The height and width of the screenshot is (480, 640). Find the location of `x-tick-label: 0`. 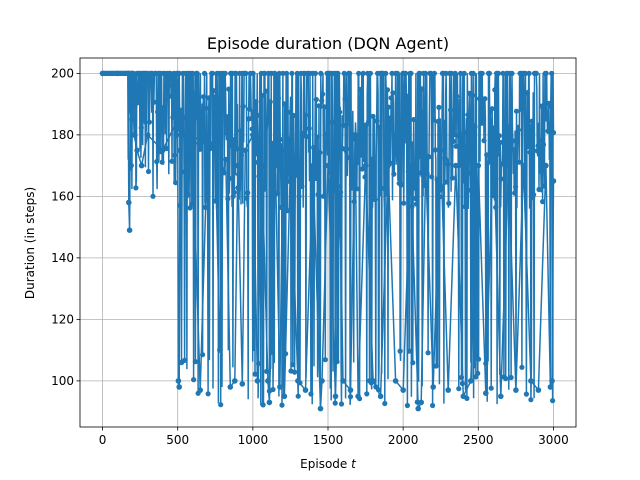

x-tick-label: 0 is located at coordinates (103, 440).